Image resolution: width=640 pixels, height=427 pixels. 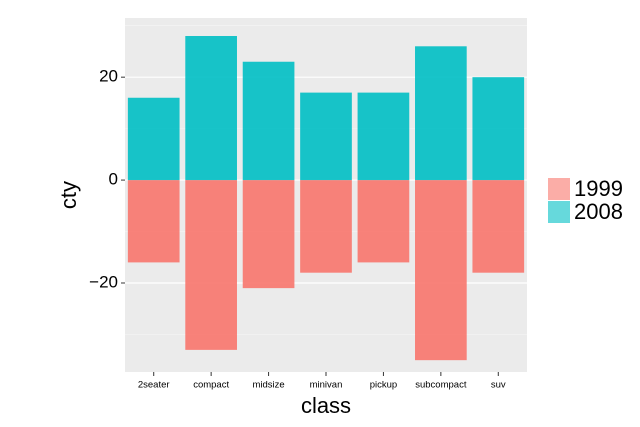 I want to click on x-tick-label: suv, so click(x=498, y=385).